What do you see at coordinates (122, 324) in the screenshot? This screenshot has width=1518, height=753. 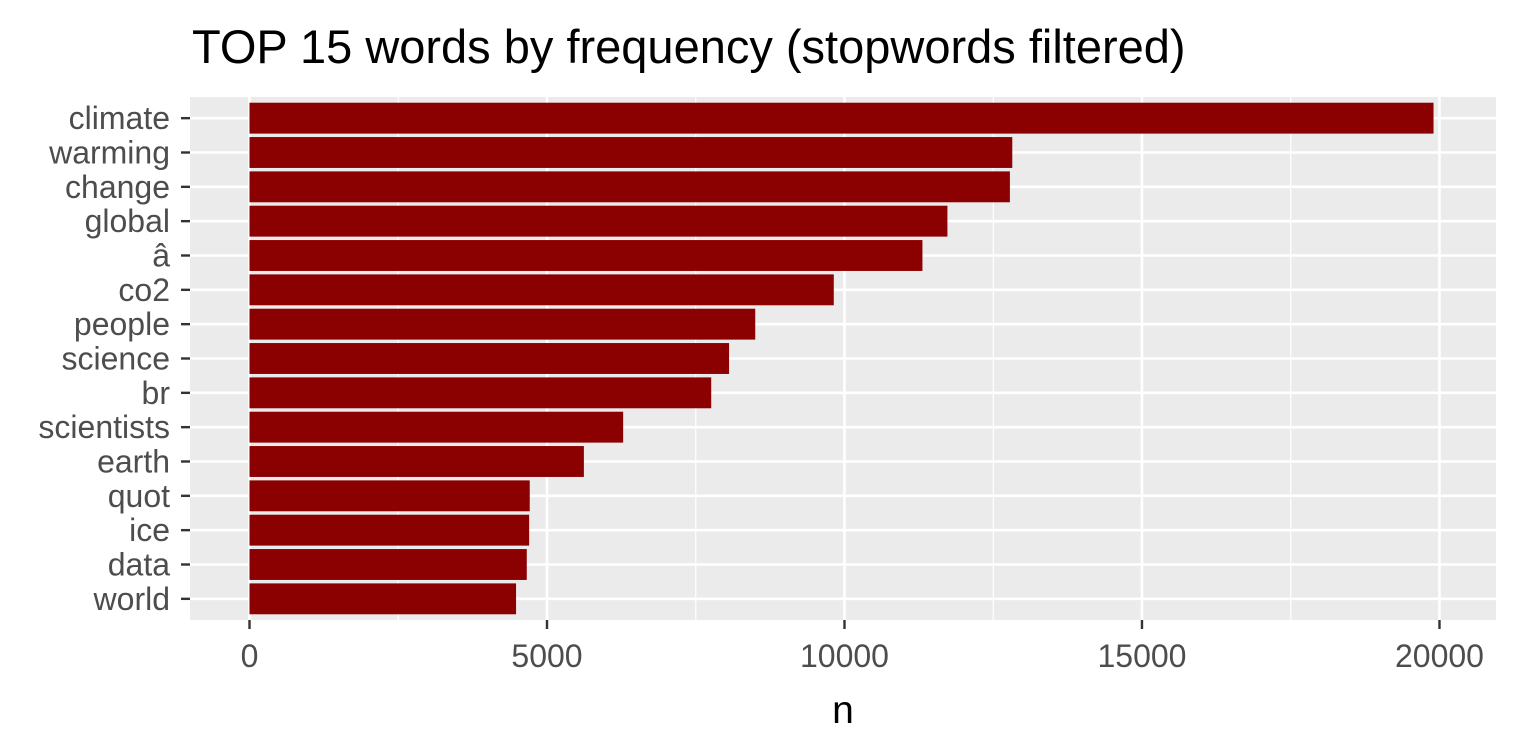 I see `y-tick-label: people` at bounding box center [122, 324].